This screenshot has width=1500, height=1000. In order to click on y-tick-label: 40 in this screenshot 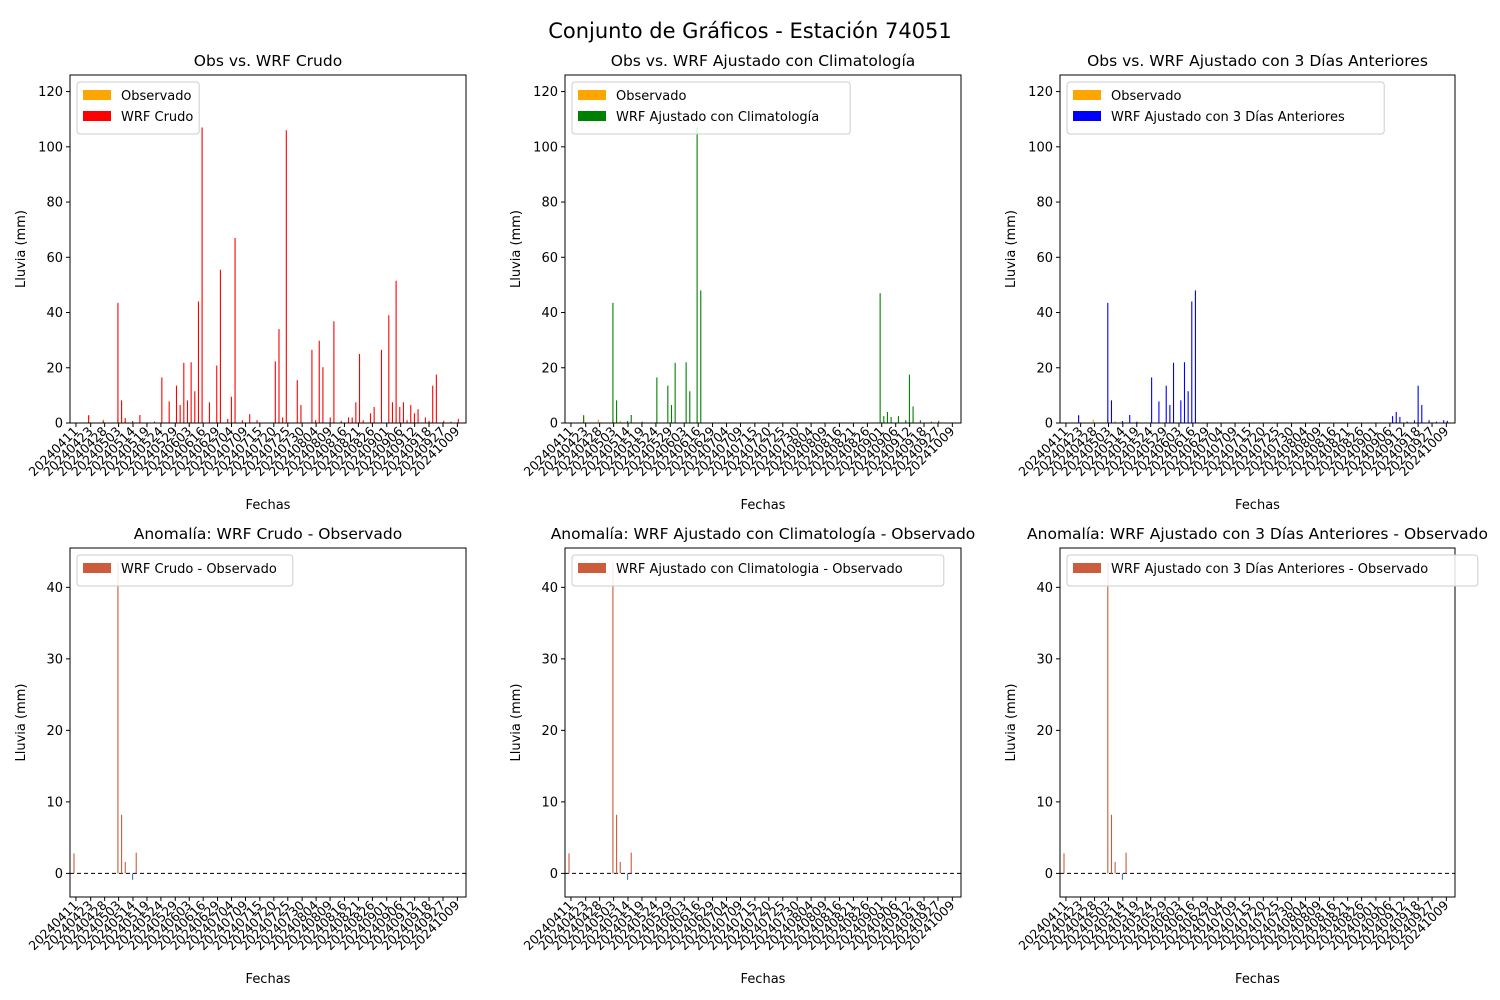, I will do `click(1044, 313)`.